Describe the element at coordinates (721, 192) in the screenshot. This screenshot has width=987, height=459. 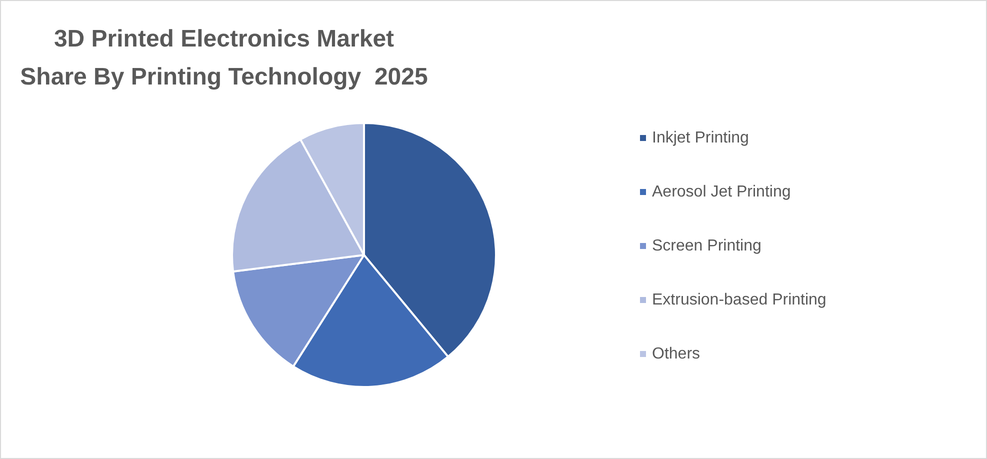
I see `legend-label: Aerosol Jet Printing` at that location.